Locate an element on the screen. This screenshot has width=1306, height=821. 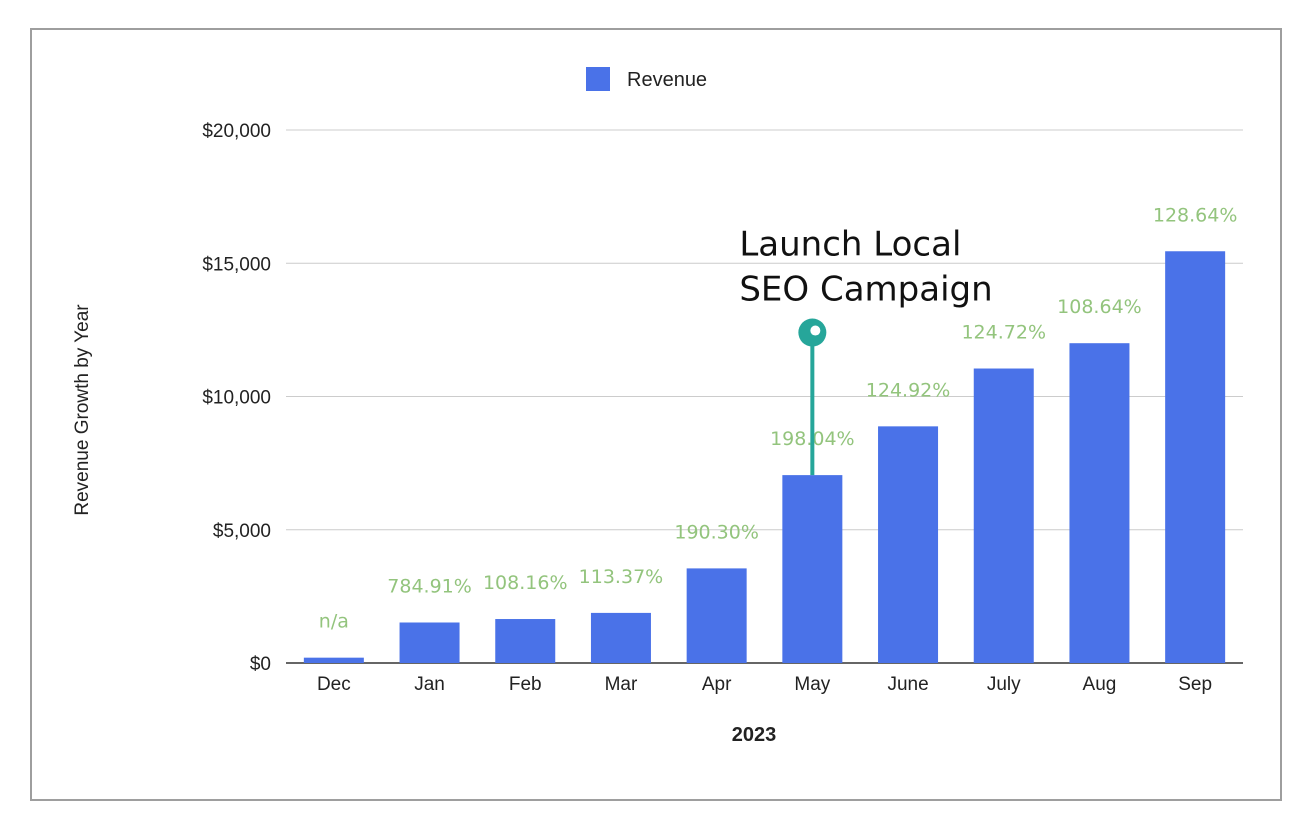
annotation-text-line: Launch Local is located at coordinates (850, 245).